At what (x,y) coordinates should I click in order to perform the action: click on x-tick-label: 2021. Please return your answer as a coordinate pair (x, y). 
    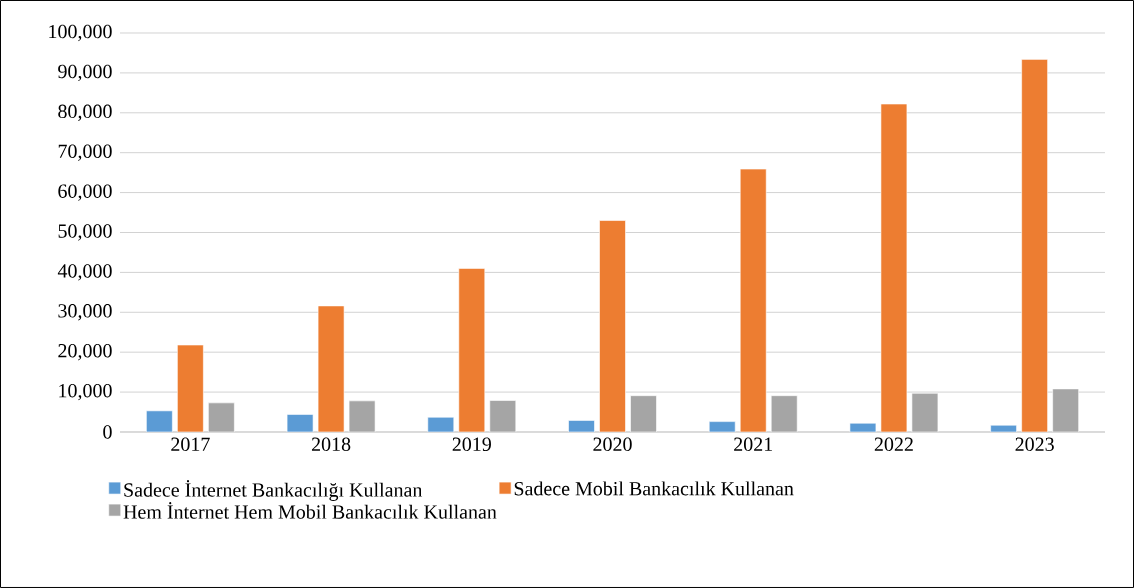
    Looking at the image, I should click on (753, 444).